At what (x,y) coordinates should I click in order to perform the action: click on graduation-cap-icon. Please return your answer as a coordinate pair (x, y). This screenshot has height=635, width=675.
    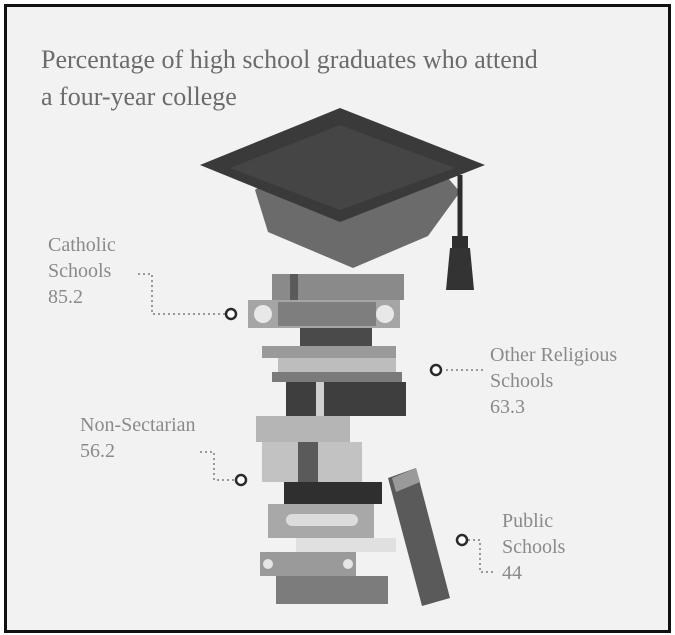
    Looking at the image, I should click on (342, 199).